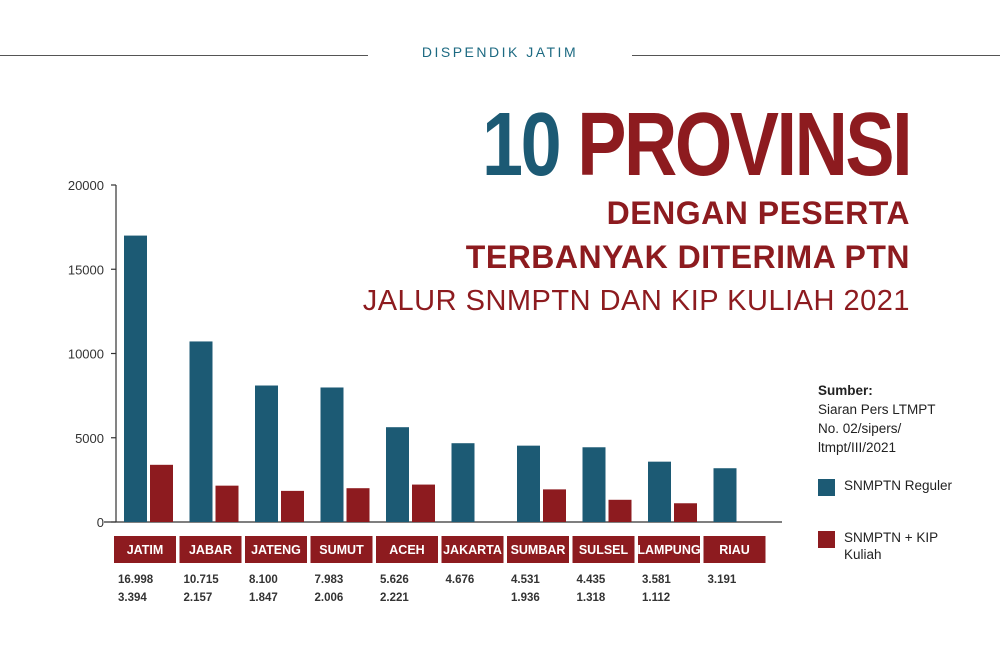  I want to click on value-label-reguler: 4.435, so click(591, 580).